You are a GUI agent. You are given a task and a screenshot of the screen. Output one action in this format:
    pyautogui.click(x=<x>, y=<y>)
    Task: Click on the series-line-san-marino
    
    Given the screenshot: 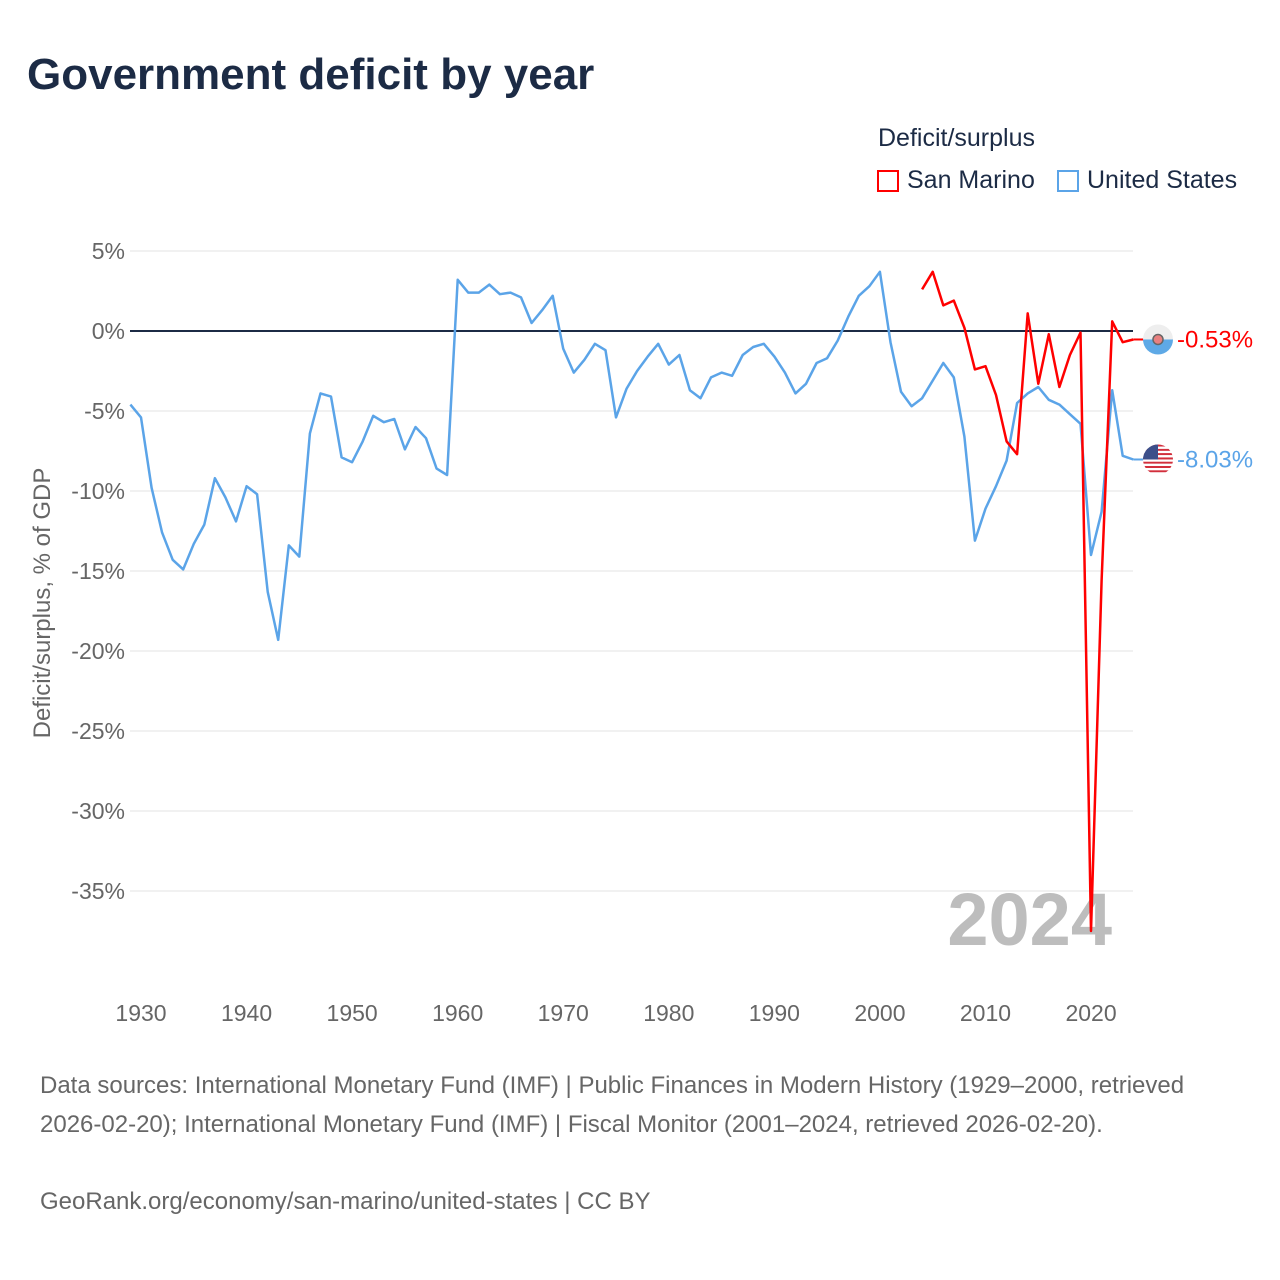 What is the action you would take?
    pyautogui.click(x=1027, y=601)
    